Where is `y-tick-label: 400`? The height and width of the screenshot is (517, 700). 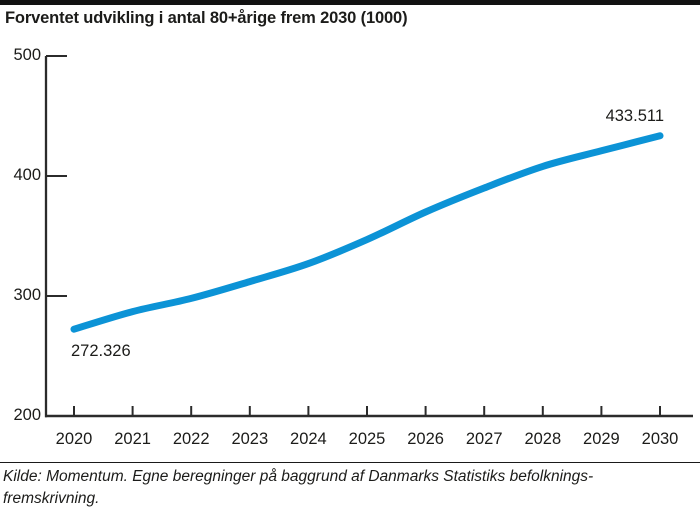 y-tick-label: 400 is located at coordinates (27, 175).